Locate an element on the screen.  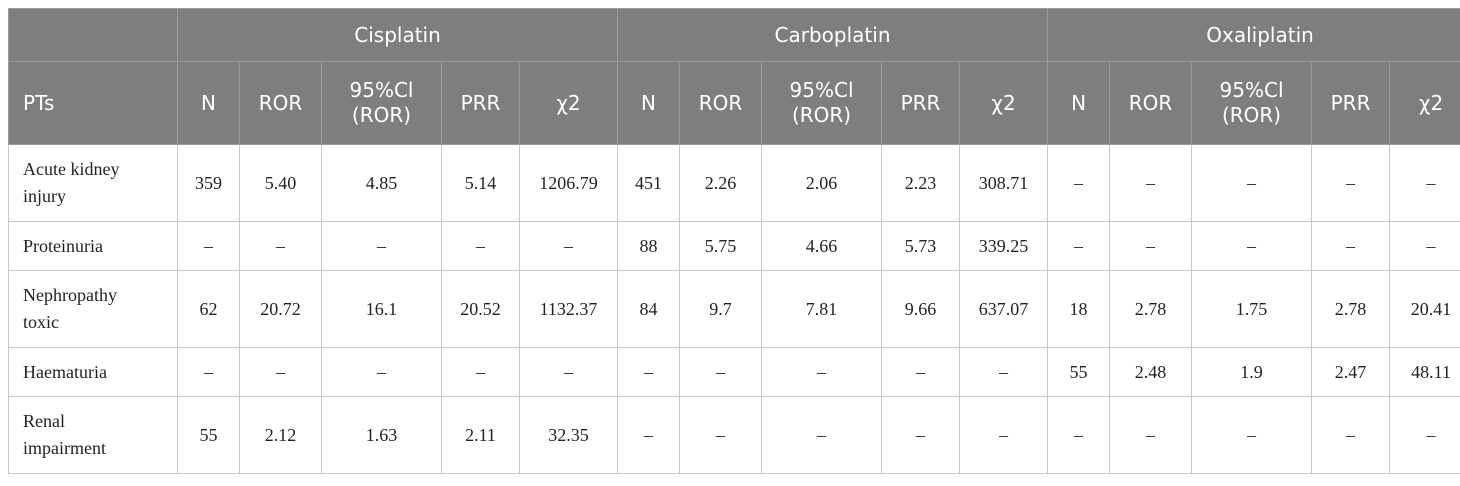
pt-label-line: Proteinuria is located at coordinates (63, 245).